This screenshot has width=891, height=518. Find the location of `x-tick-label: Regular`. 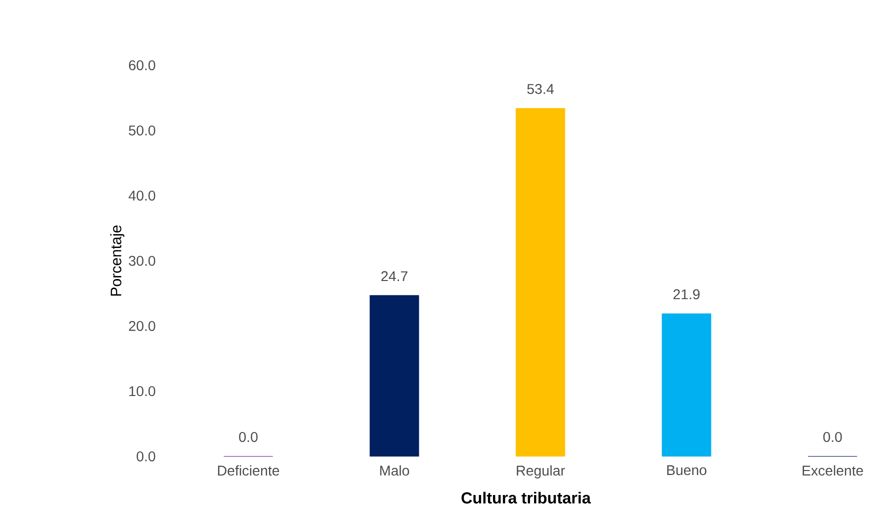

x-tick-label: Regular is located at coordinates (540, 471).